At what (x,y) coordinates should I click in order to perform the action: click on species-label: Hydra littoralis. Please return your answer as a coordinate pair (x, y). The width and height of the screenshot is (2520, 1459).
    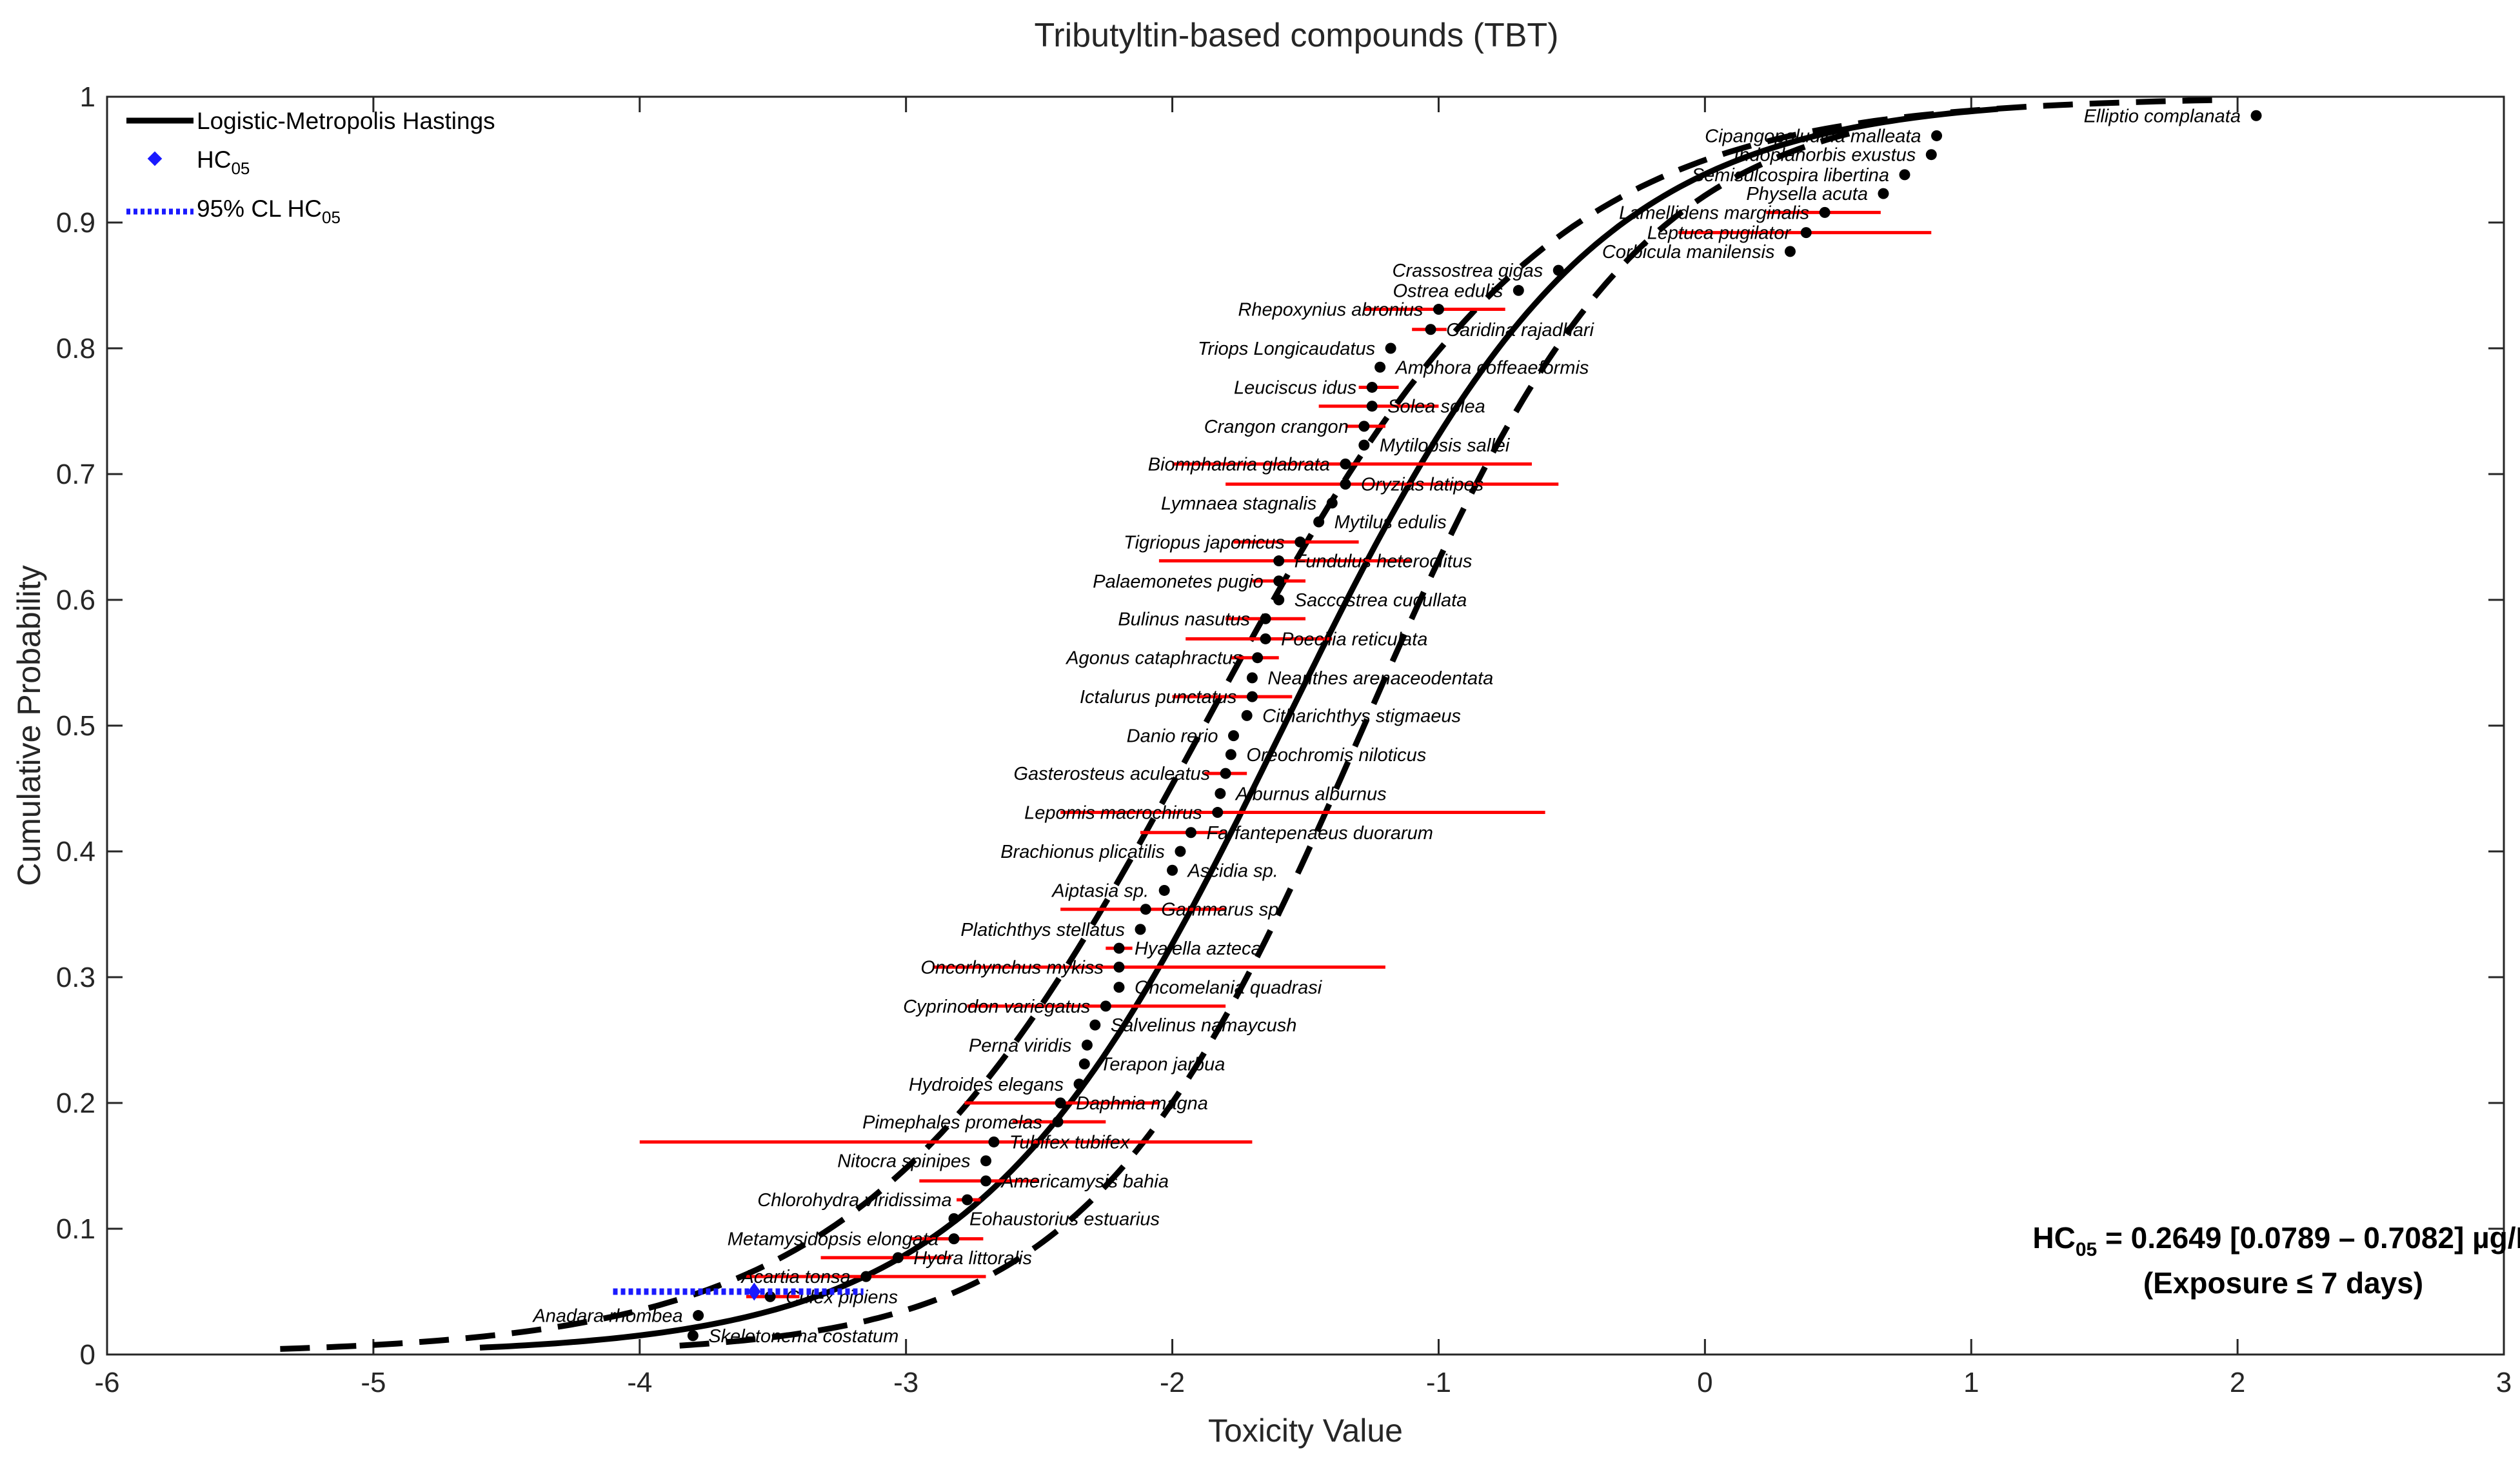
    Looking at the image, I should click on (973, 1258).